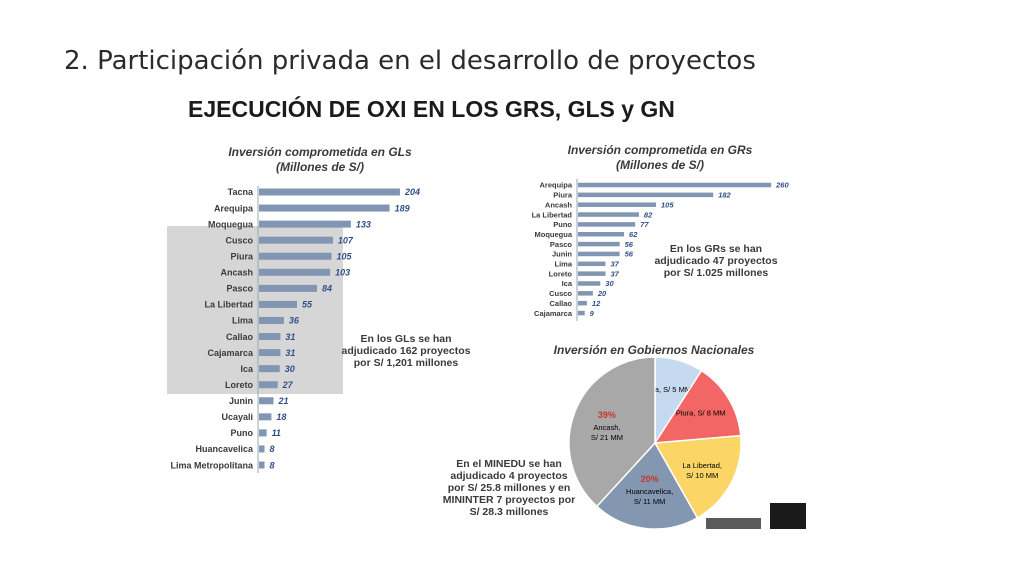  Describe the element at coordinates (667, 204) in the screenshot. I see `gr-value-label: 105` at that location.